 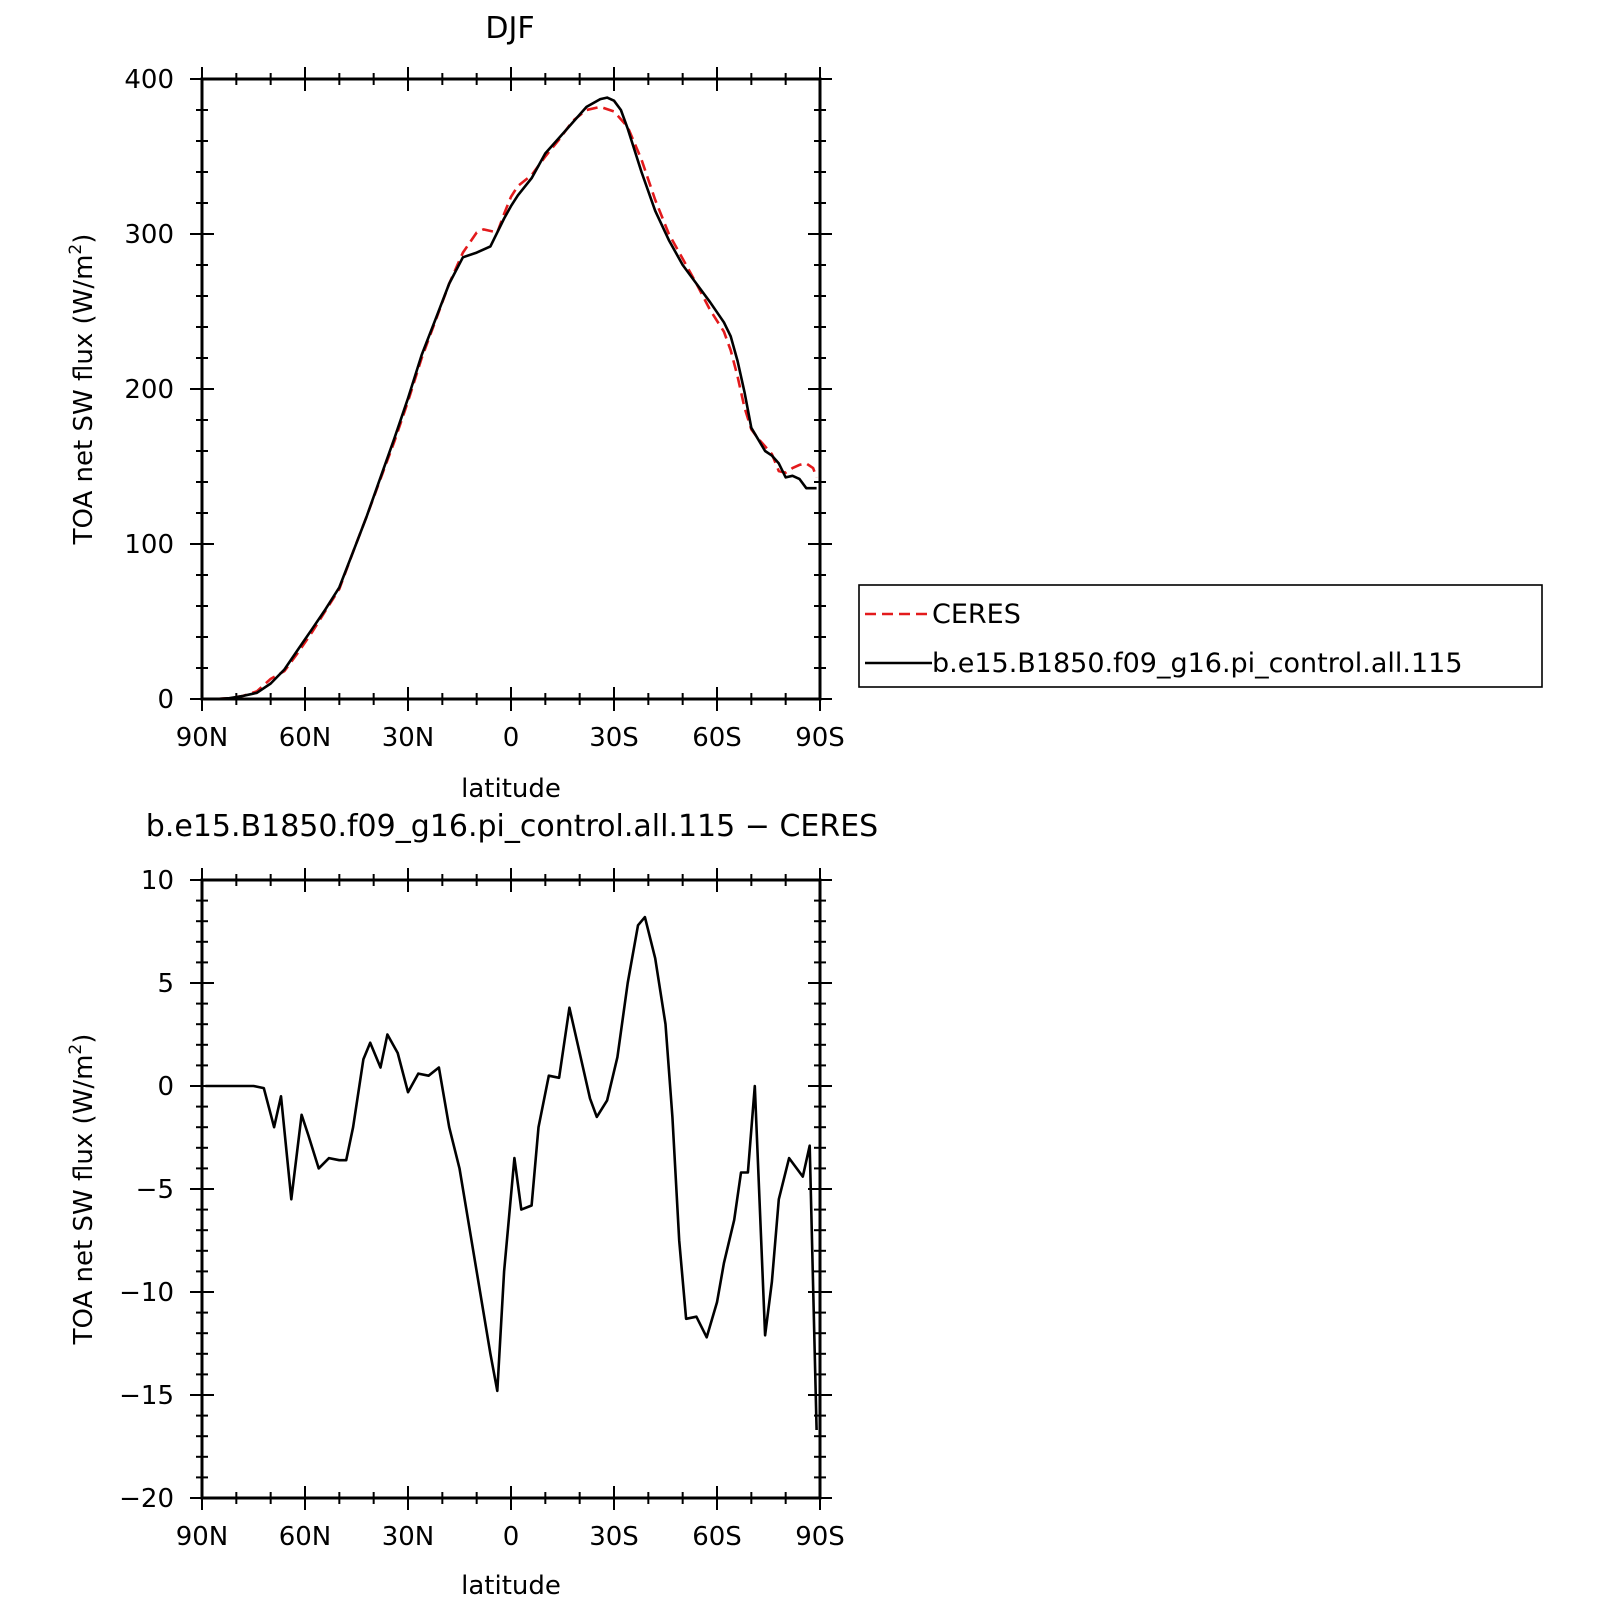 I want to click on legend-model-label: b.e15.B1850.f09_g16.pi_control.all.115, so click(x=1197, y=663).